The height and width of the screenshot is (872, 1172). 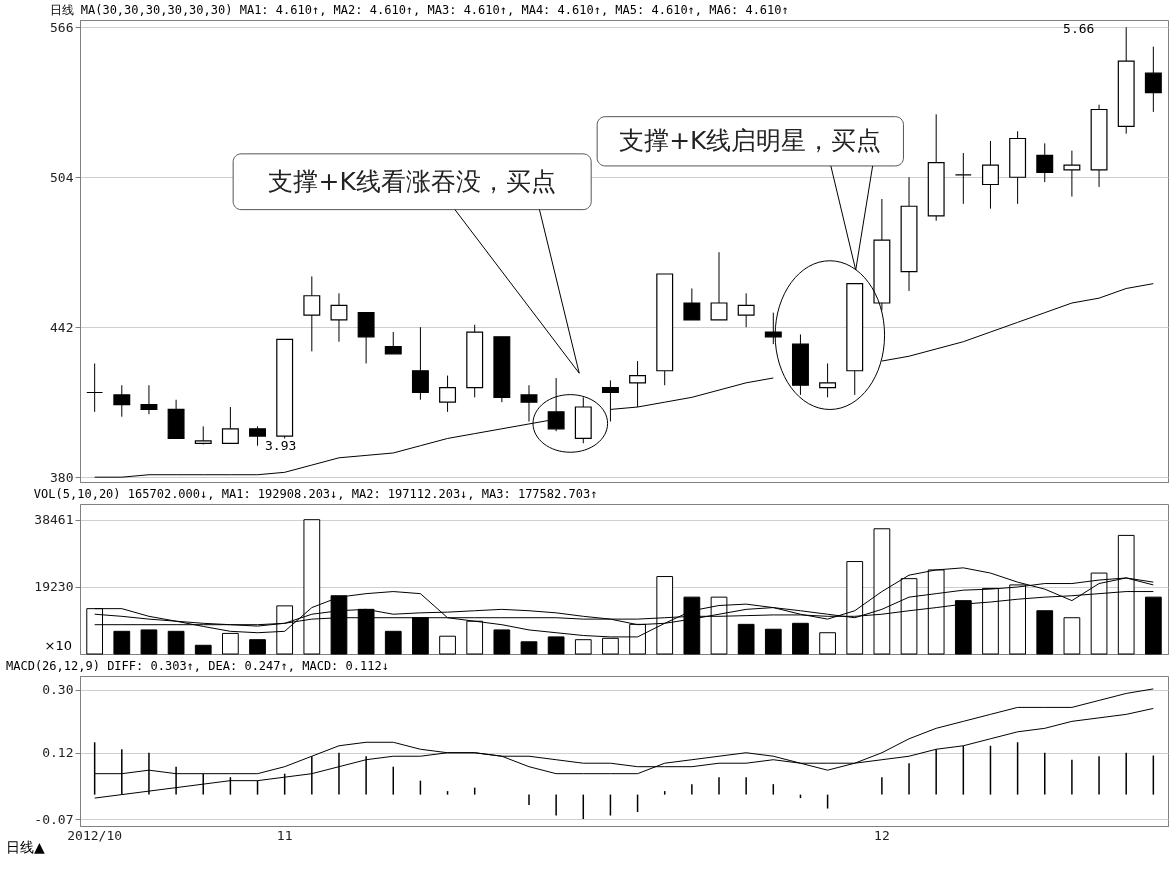 I want to click on x-tick-label: 12, so click(x=882, y=835).